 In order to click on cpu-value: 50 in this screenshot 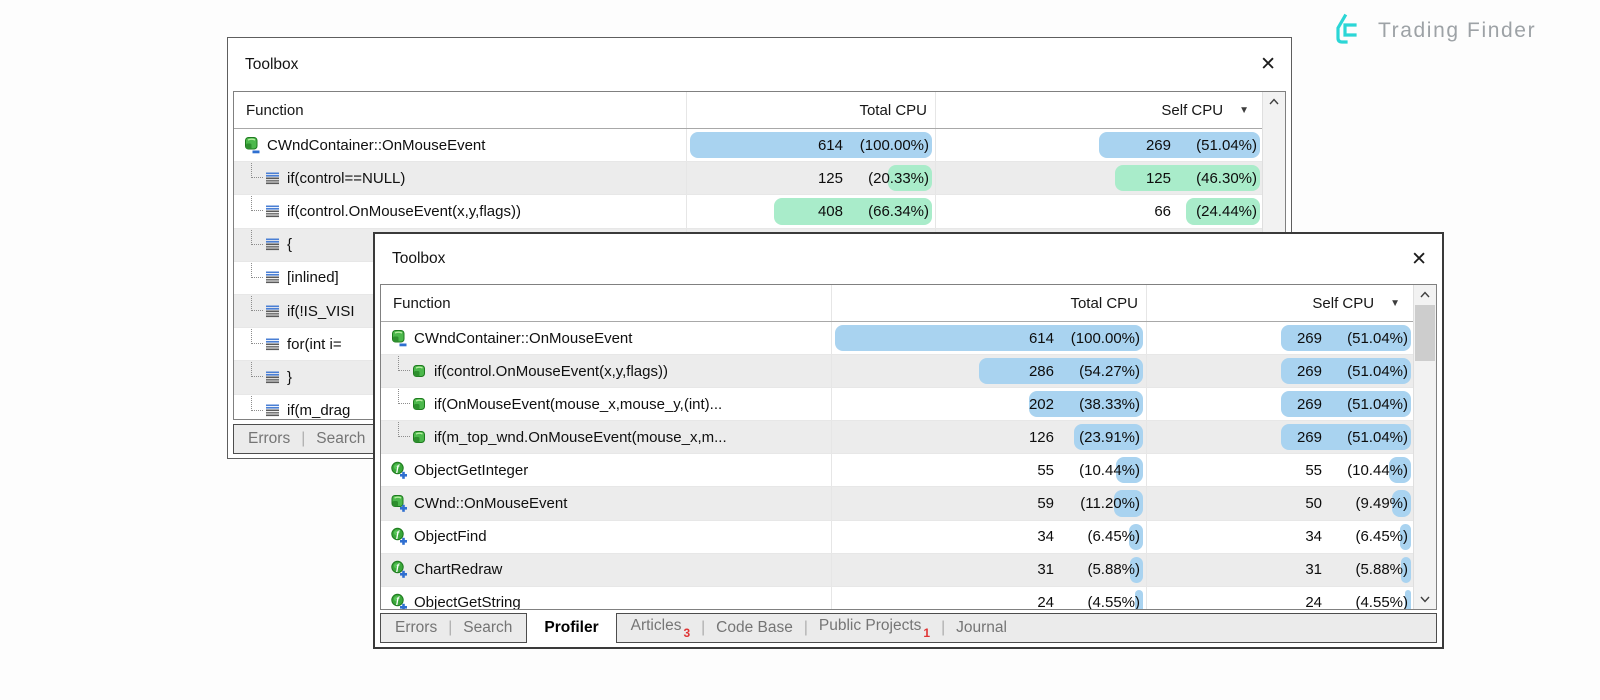, I will do `click(1313, 504)`.